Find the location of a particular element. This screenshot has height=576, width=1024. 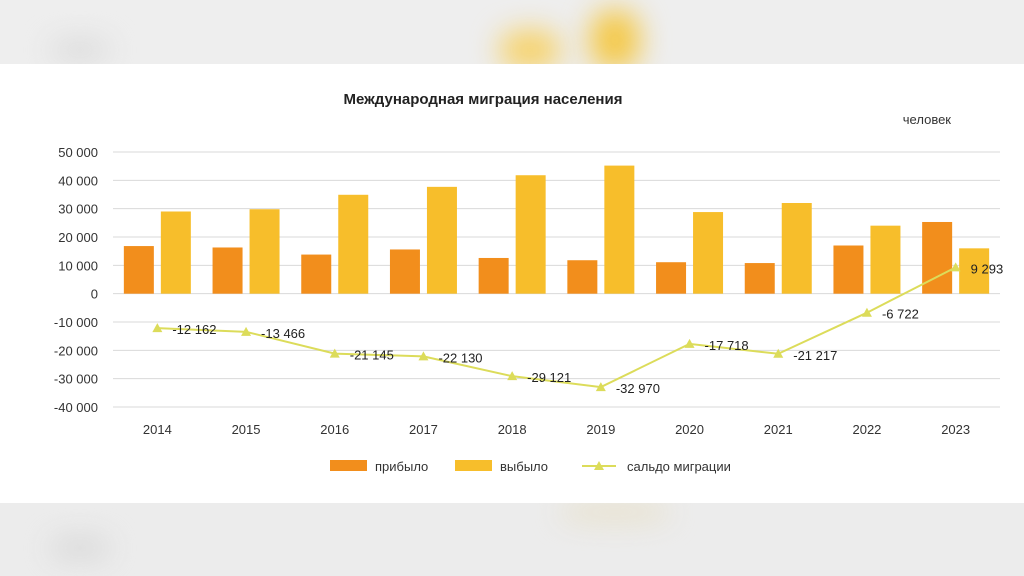

balance-data-label: -32 970 is located at coordinates (638, 388).